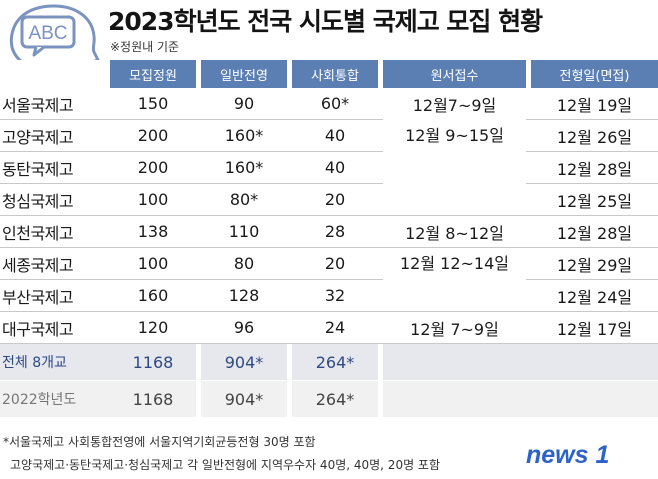 The width and height of the screenshot is (658, 479). Describe the element at coordinates (244, 295) in the screenshot. I see `general-cell: 128` at that location.